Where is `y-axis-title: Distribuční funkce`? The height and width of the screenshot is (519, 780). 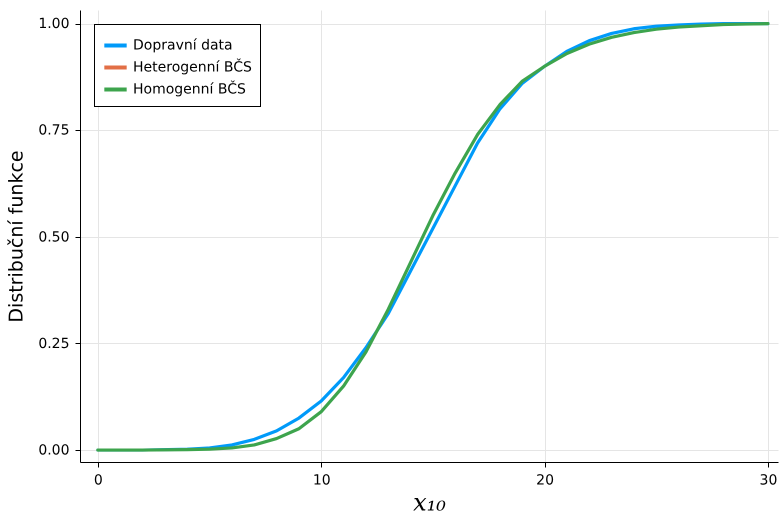 y-axis-title: Distribuční funkce is located at coordinates (16, 236).